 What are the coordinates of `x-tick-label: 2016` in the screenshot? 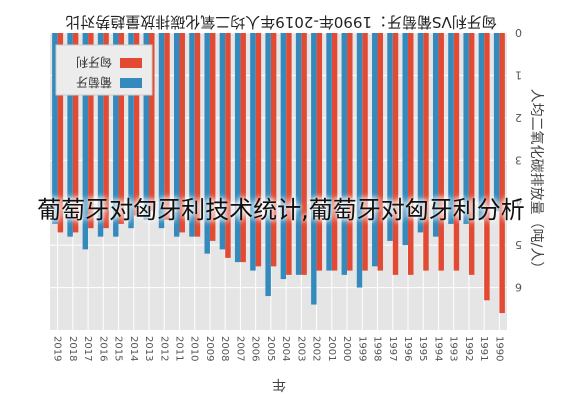 It's located at (102, 348).